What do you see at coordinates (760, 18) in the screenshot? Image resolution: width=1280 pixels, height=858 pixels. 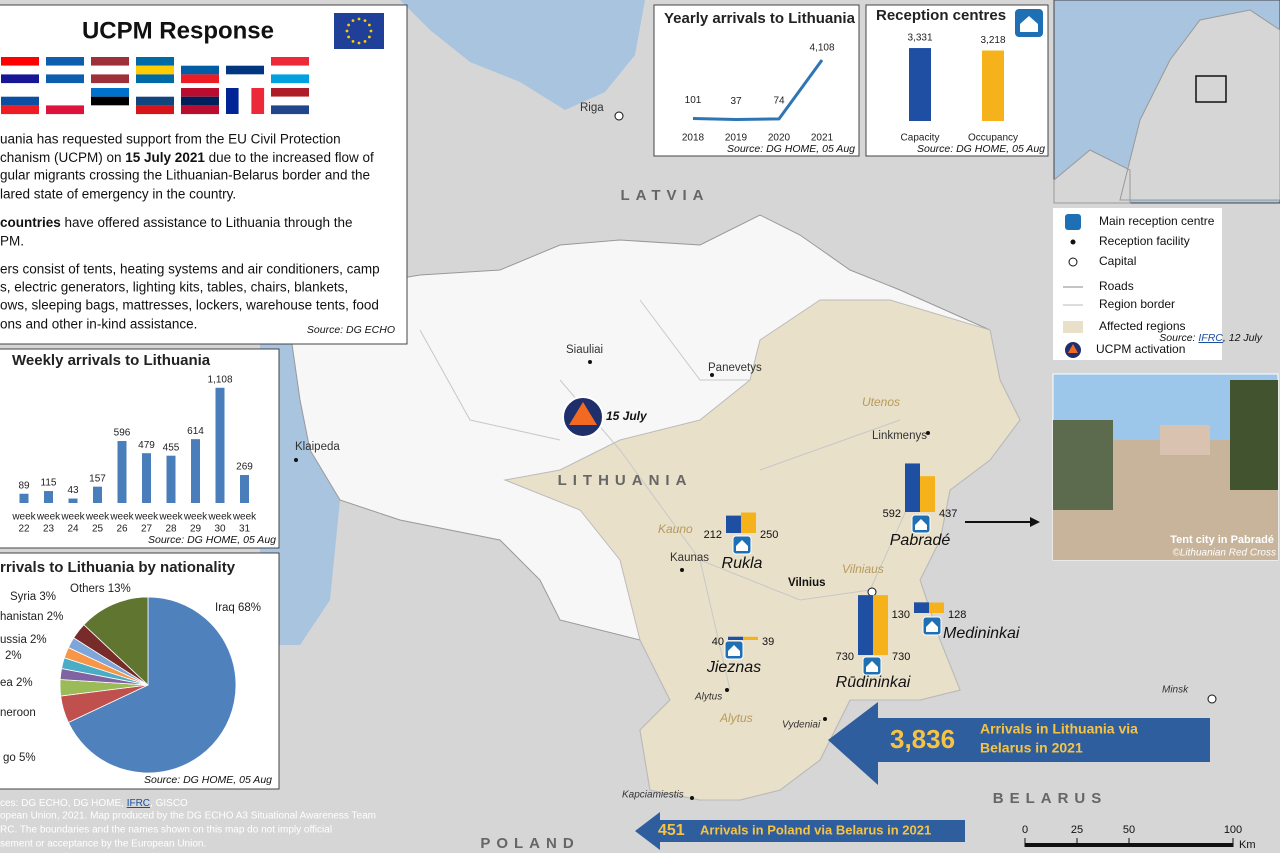 I see `panel-title: Yearly arrivals to Lithuania` at bounding box center [760, 18].